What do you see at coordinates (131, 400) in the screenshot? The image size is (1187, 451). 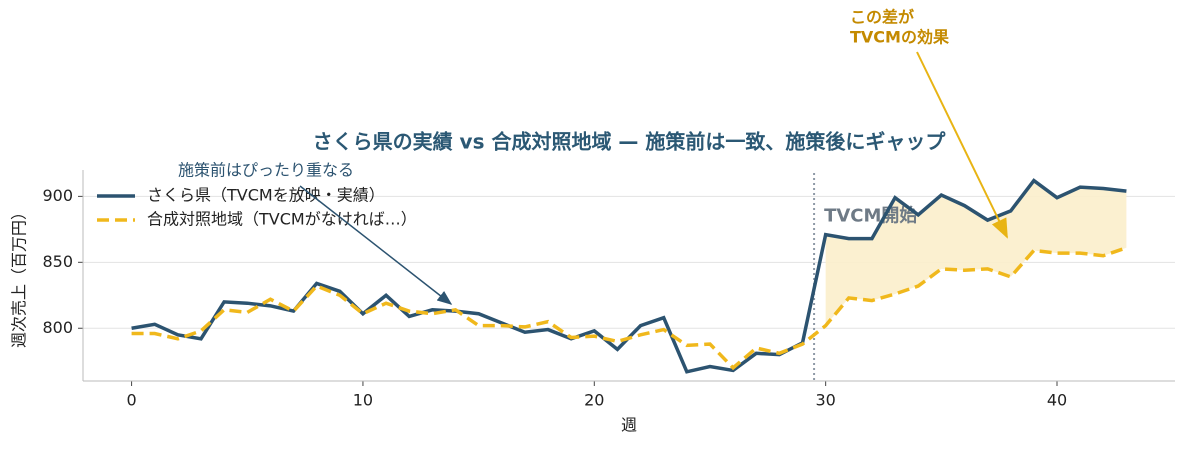 I see `x-tick-label: 0` at bounding box center [131, 400].